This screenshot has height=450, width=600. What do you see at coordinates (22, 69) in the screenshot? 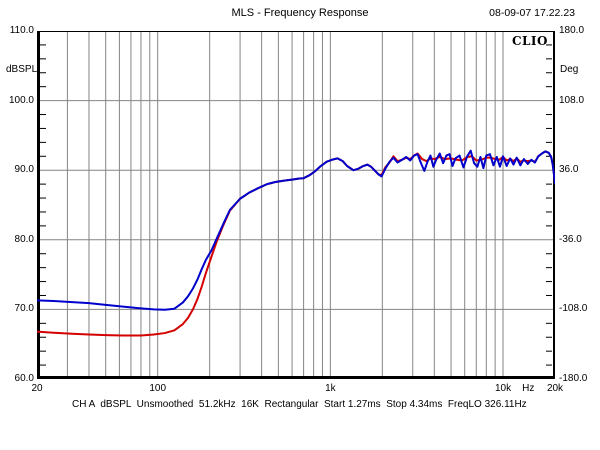
I see `left-axis-unit-label: dBSPL` at bounding box center [22, 69].